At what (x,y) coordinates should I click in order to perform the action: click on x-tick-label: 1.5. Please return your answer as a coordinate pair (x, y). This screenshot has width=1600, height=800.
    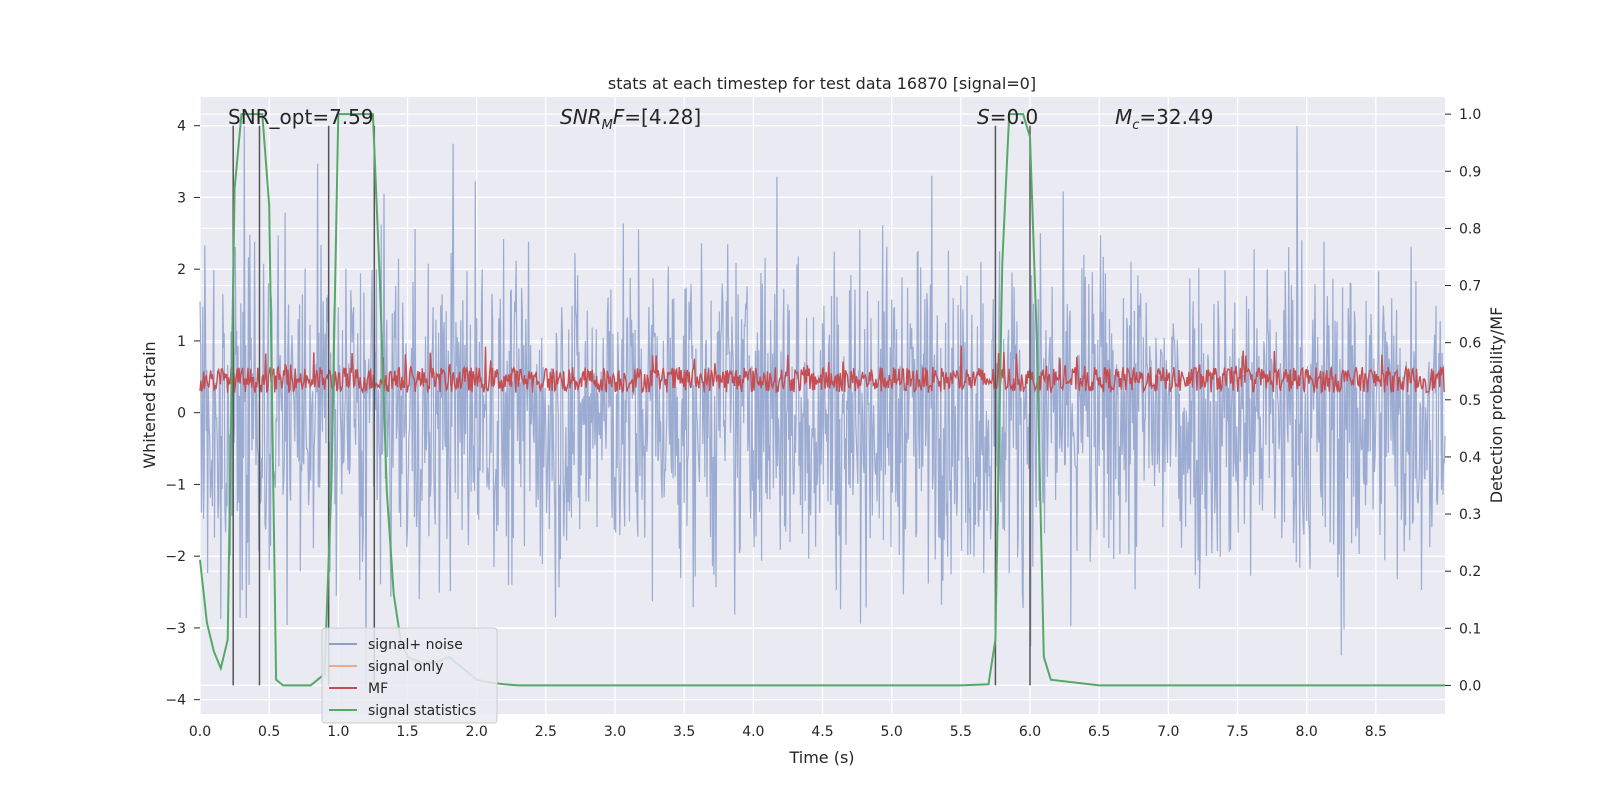
    Looking at the image, I should click on (407, 732).